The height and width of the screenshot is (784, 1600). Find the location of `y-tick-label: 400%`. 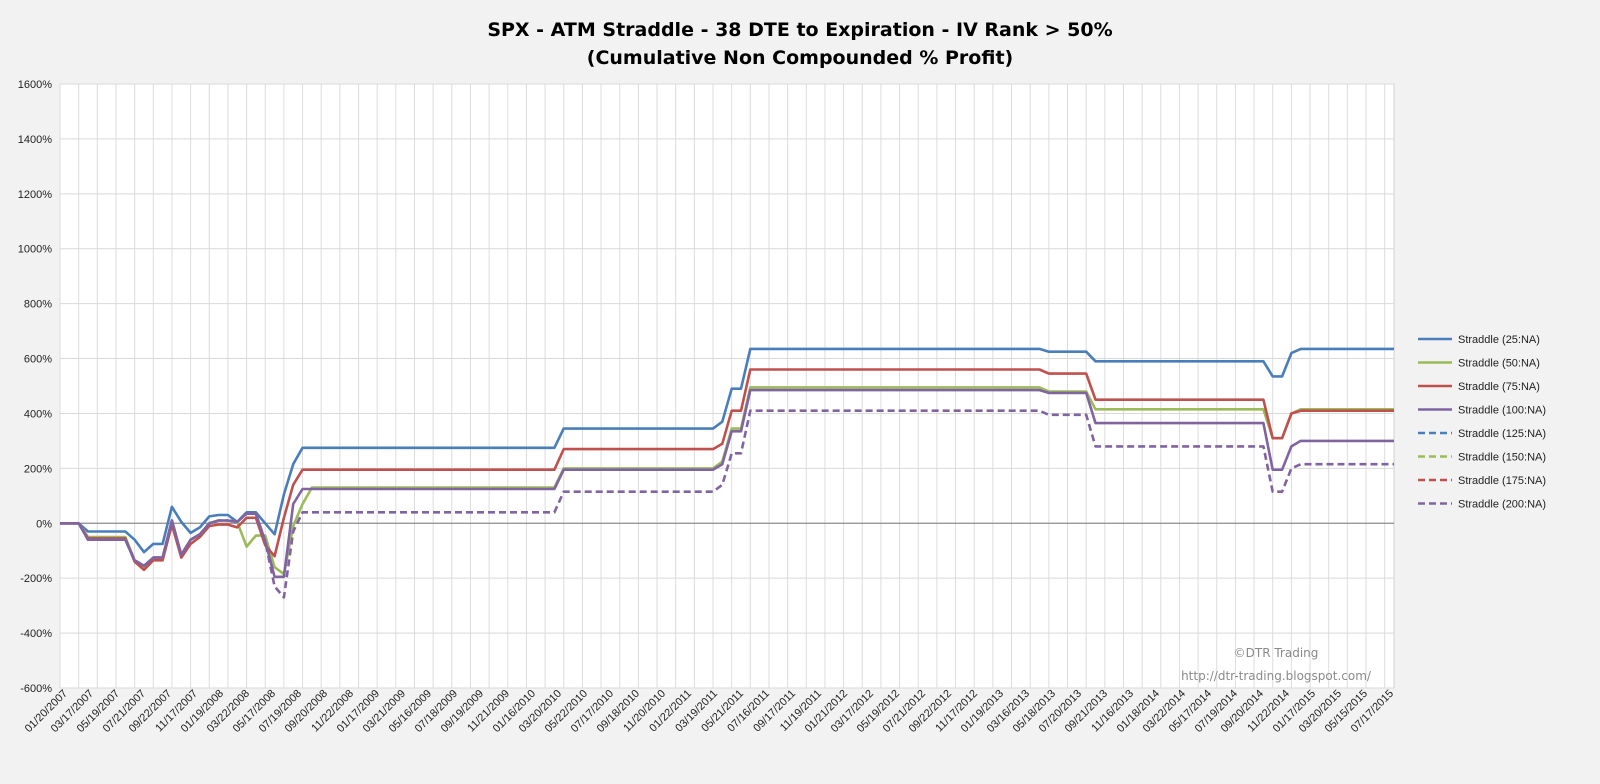

y-tick-label: 400% is located at coordinates (38, 414).